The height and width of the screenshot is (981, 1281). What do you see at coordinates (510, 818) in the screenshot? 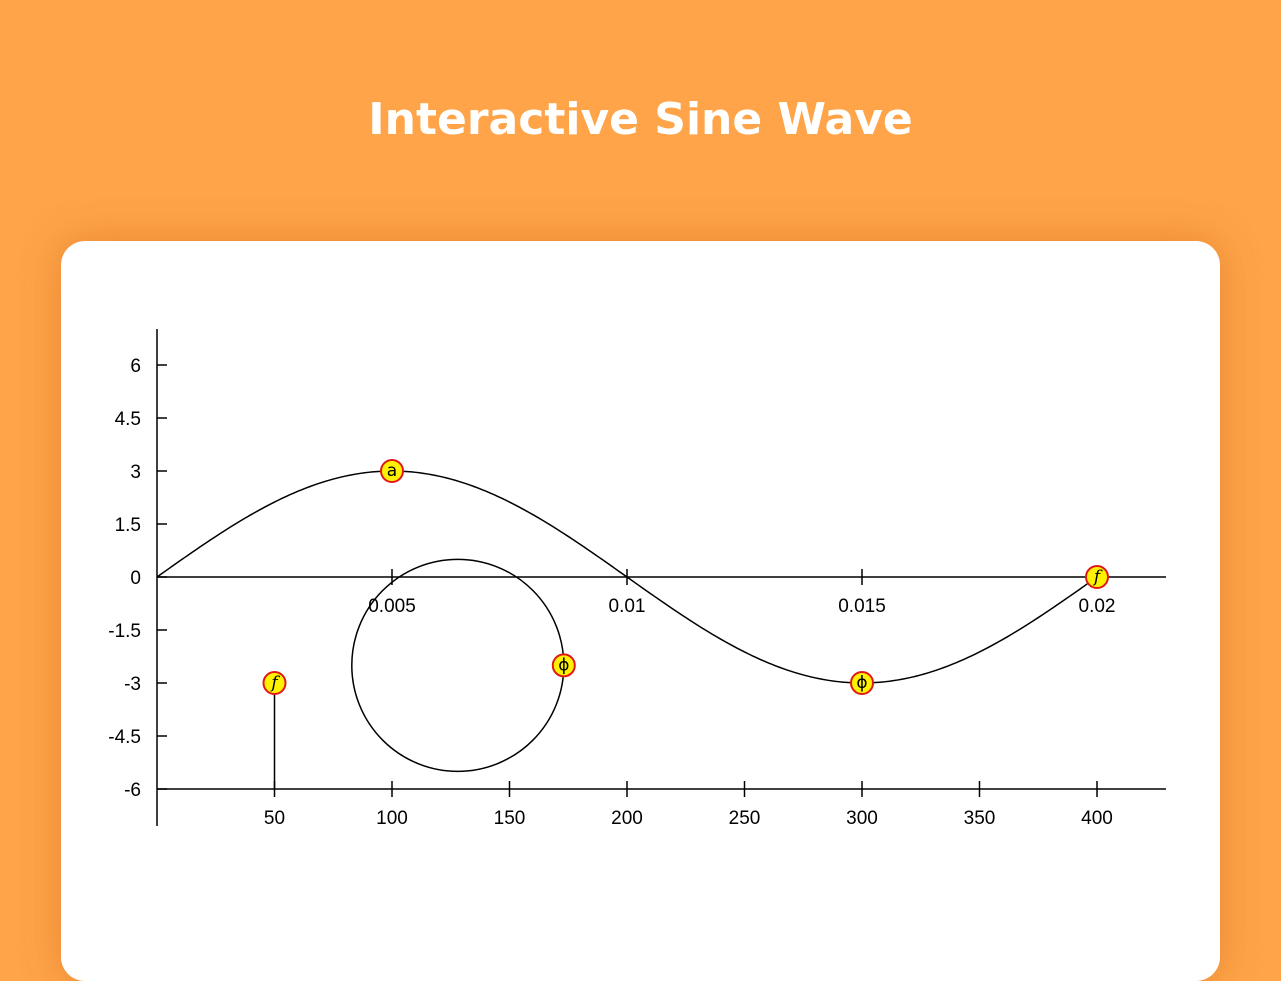
I see `frequency-tick-label: 150` at bounding box center [510, 818].